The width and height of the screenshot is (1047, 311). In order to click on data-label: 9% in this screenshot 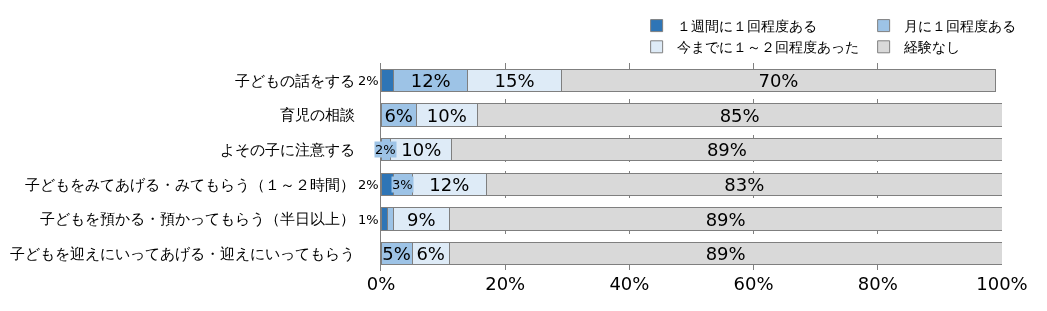, I will do `click(421, 219)`.